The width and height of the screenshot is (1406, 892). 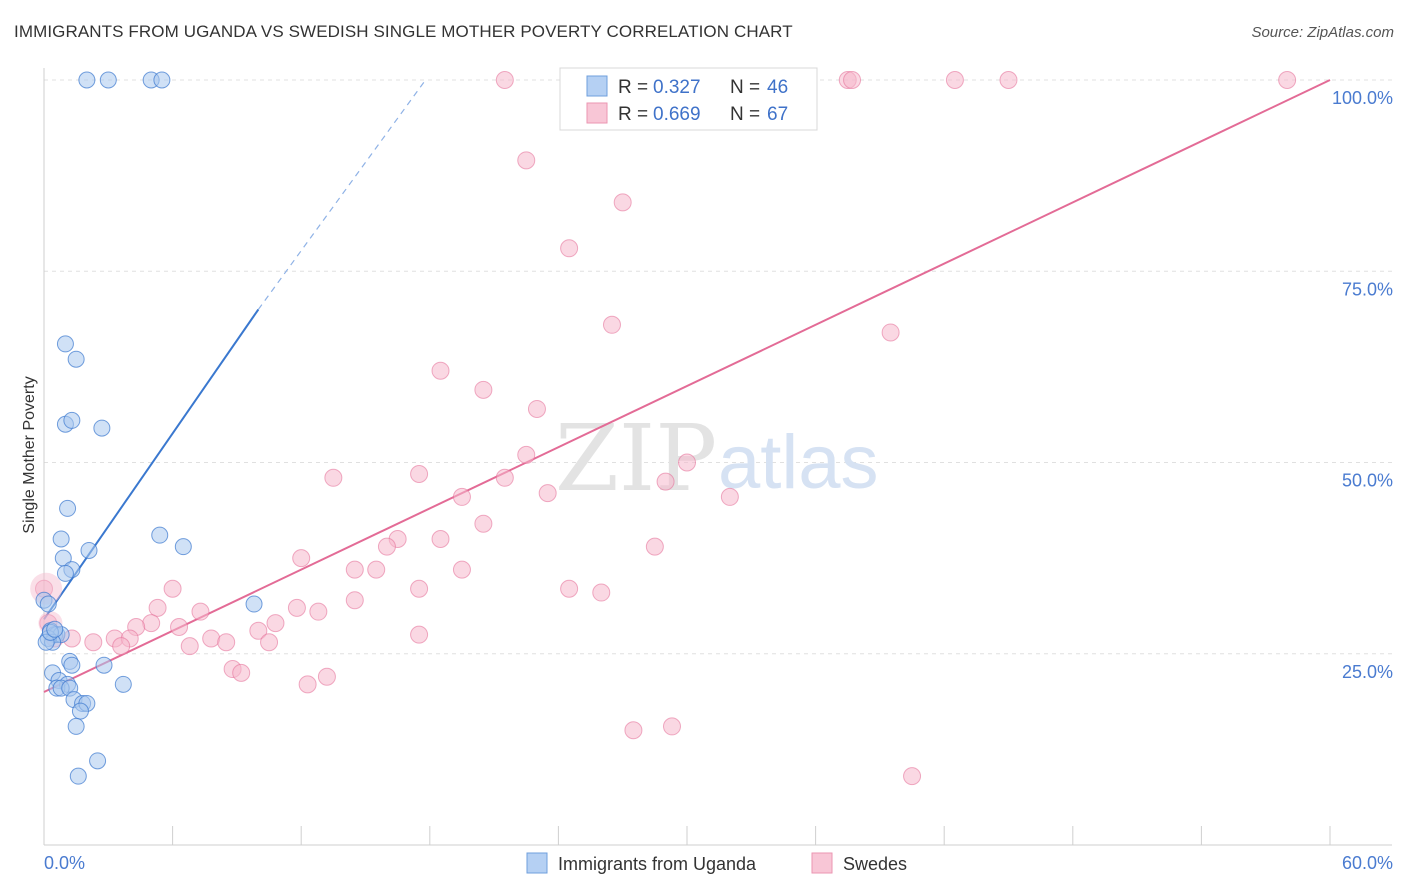 I want to click on legend-n-value-1: 46, so click(x=777, y=87).